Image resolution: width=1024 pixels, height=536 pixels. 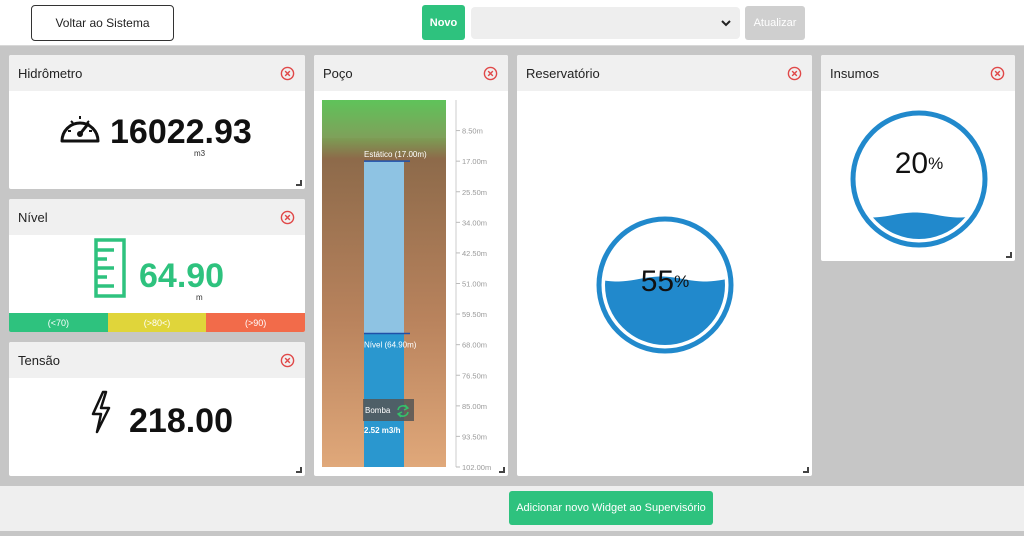 What do you see at coordinates (110, 268) in the screenshot?
I see `ruler-icon` at bounding box center [110, 268].